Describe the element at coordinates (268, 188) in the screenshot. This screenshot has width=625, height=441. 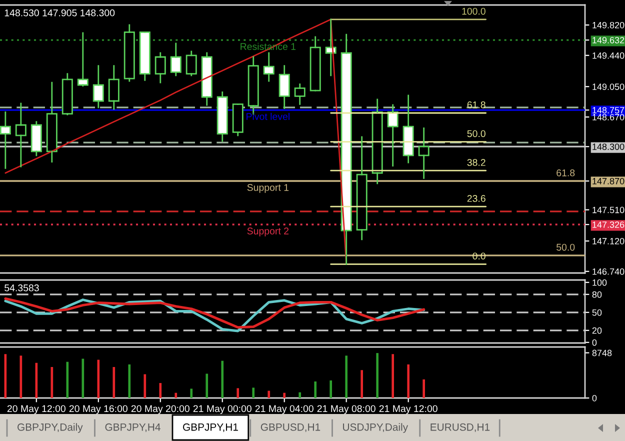
I see `ref-line-label: Support 1` at that location.